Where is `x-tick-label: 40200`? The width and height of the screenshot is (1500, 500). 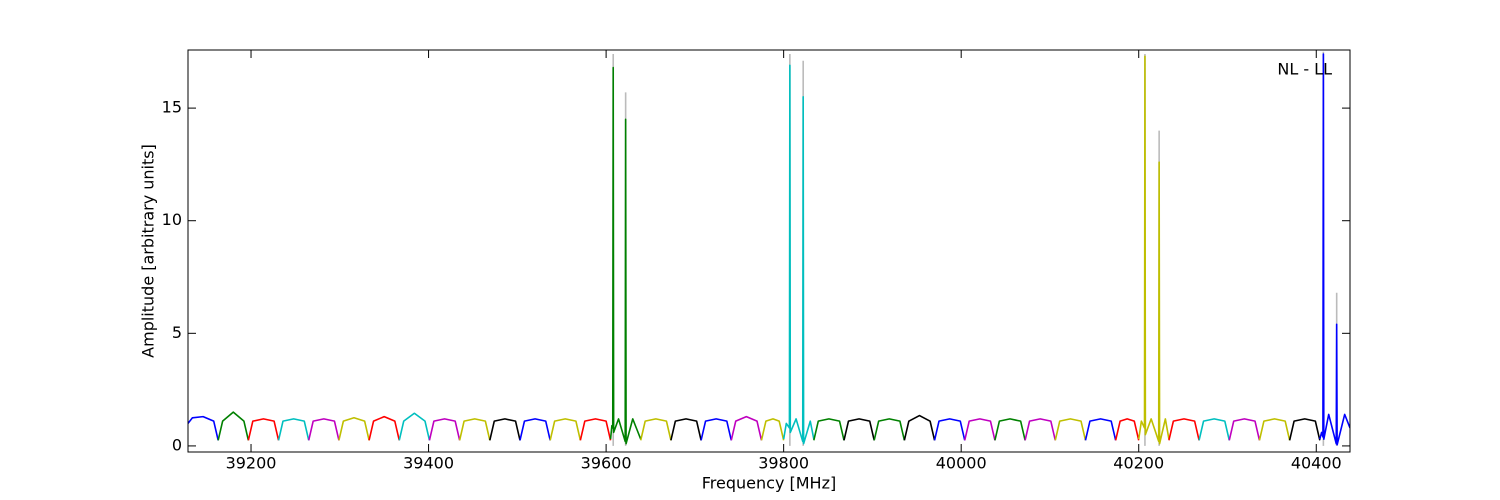
x-tick-label: 40200 is located at coordinates (1138, 463).